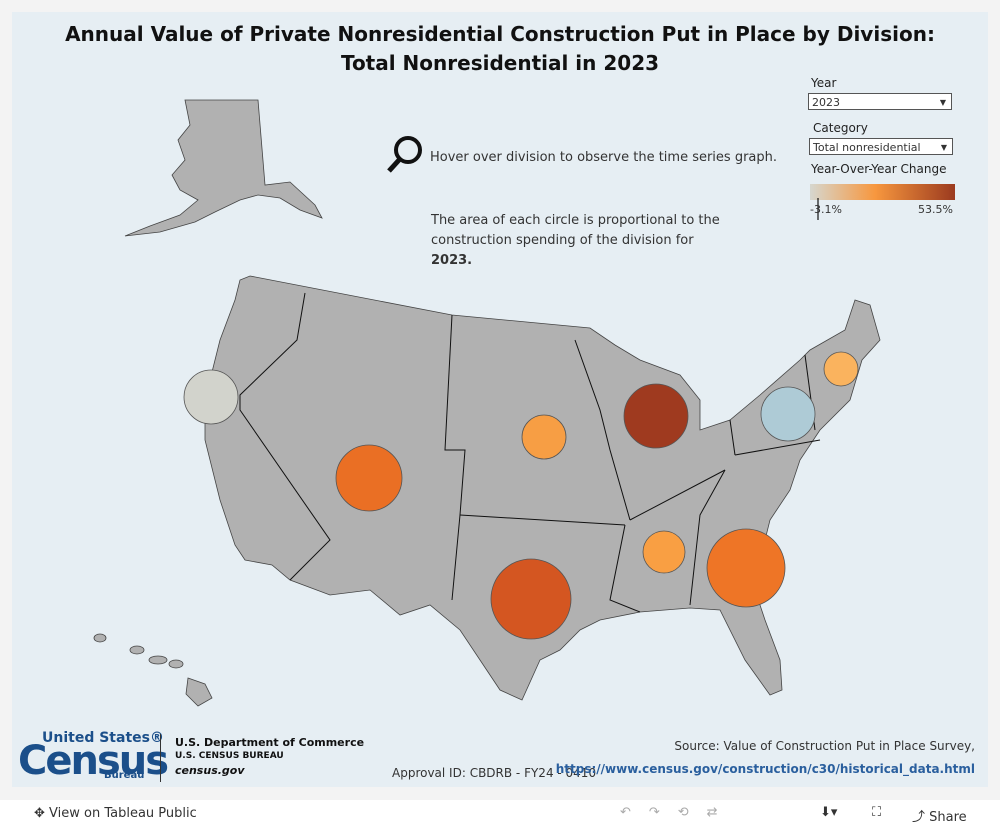  Describe the element at coordinates (123, 813) in the screenshot. I see `view-text: View on Tableau Public` at that location.